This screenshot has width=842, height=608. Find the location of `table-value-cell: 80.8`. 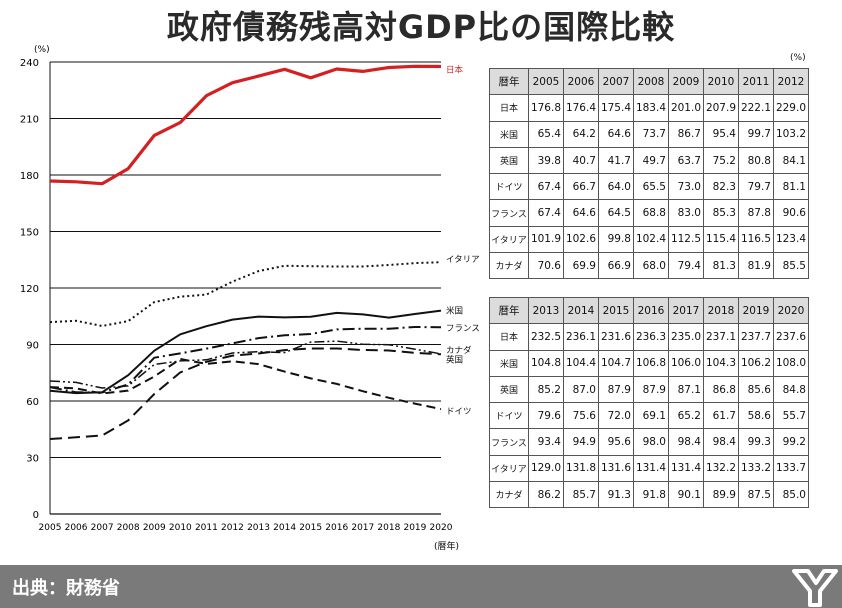

table-value-cell: 80.8 is located at coordinates (756, 160).